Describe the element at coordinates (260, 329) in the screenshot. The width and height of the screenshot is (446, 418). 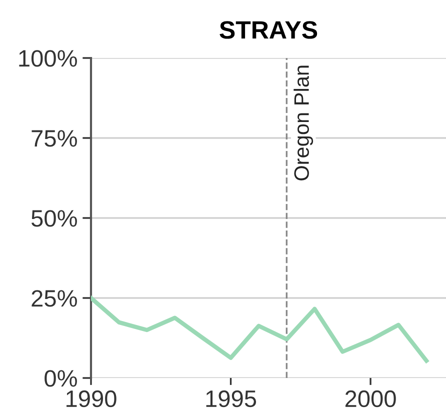
I see `line-series` at that location.